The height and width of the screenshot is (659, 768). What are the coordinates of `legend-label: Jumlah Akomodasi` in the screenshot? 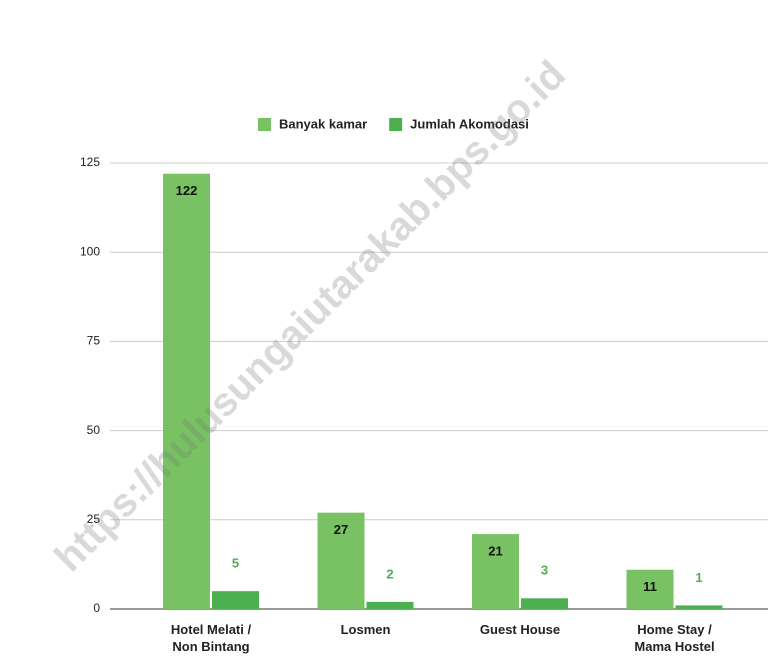 It's located at (469, 123).